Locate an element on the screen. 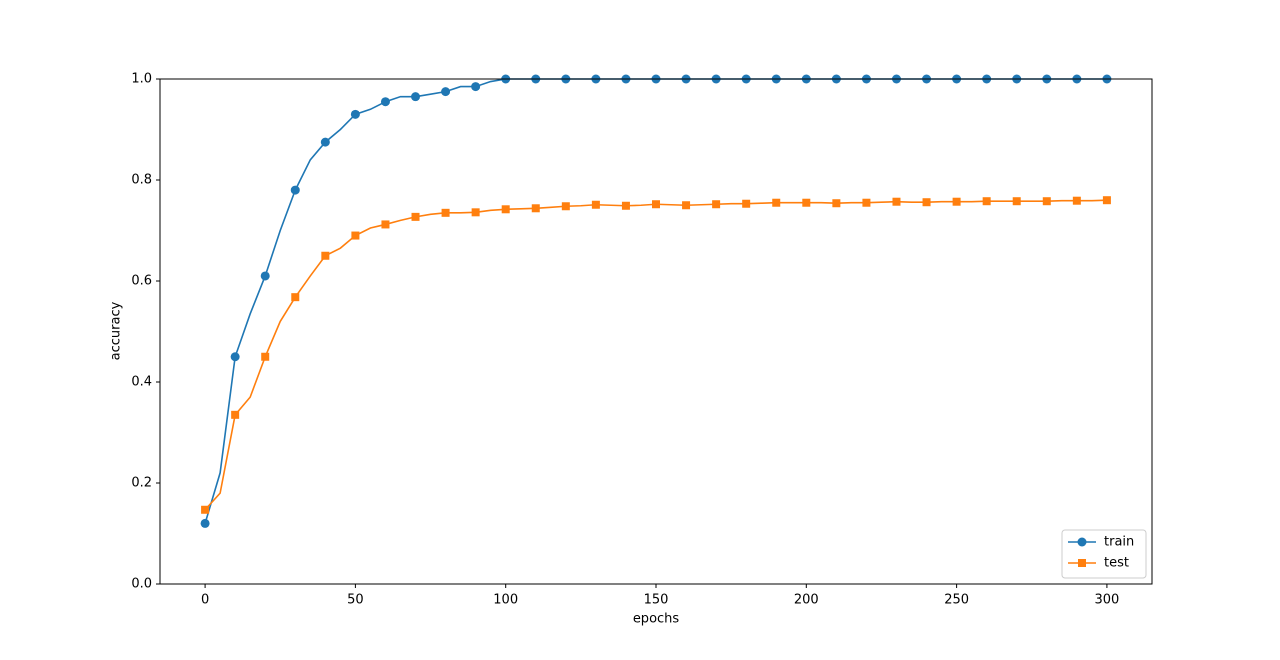  y-tick-label: 0.8 is located at coordinates (141, 180).